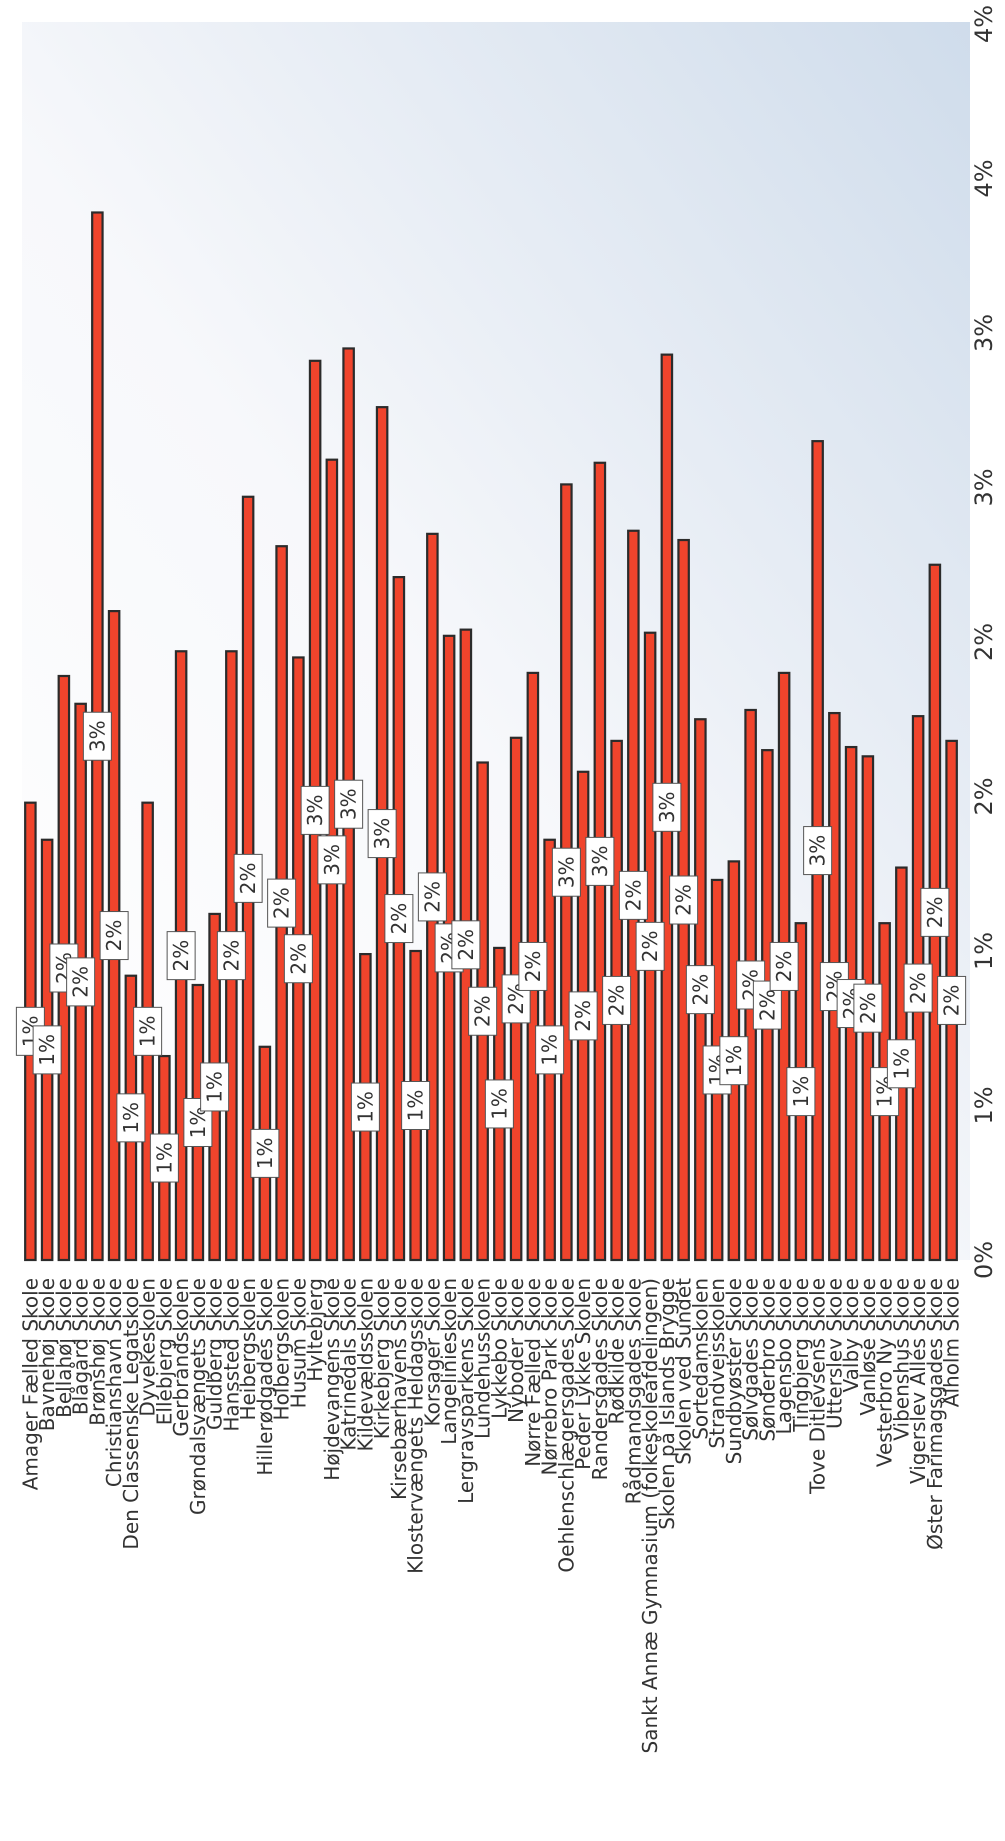 This screenshot has width=1005, height=1841. What do you see at coordinates (901, 1359) in the screenshot?
I see `category-label-53: Vibenshus Skole` at bounding box center [901, 1359].